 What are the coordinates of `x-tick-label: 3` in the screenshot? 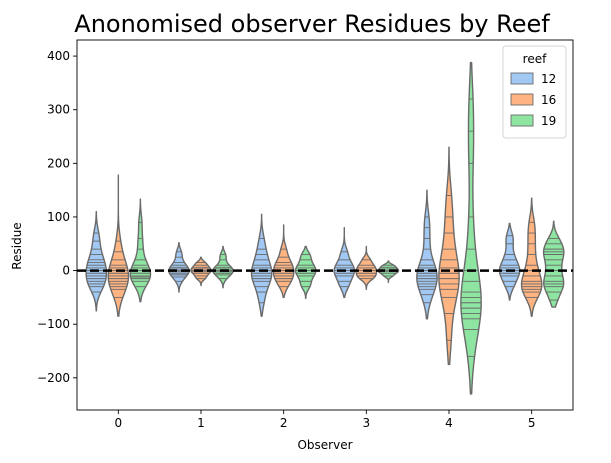 It's located at (367, 423).